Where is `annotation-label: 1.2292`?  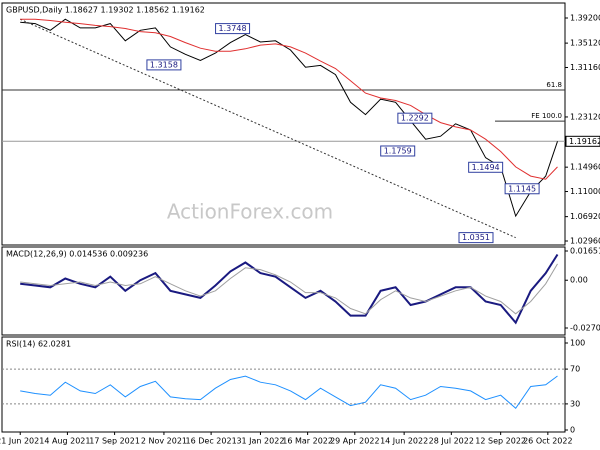 annotation-label: 1.2292 is located at coordinates (415, 118).